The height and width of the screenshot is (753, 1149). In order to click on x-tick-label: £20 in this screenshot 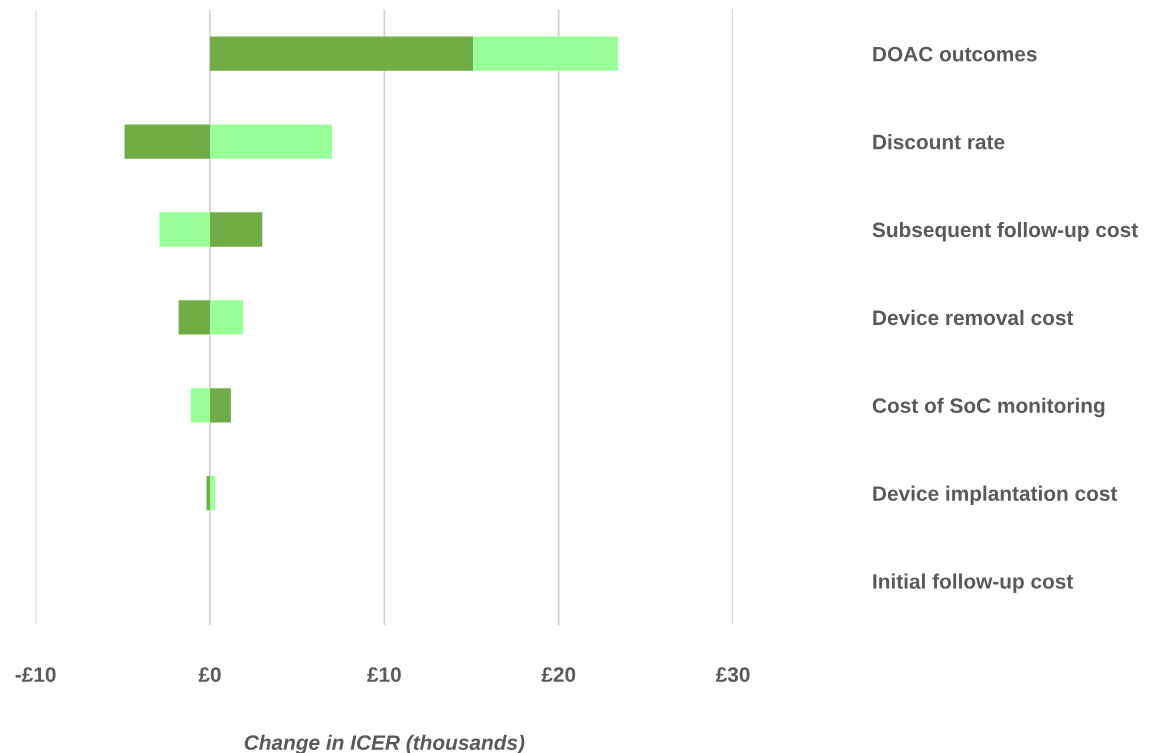, I will do `click(558, 674)`.